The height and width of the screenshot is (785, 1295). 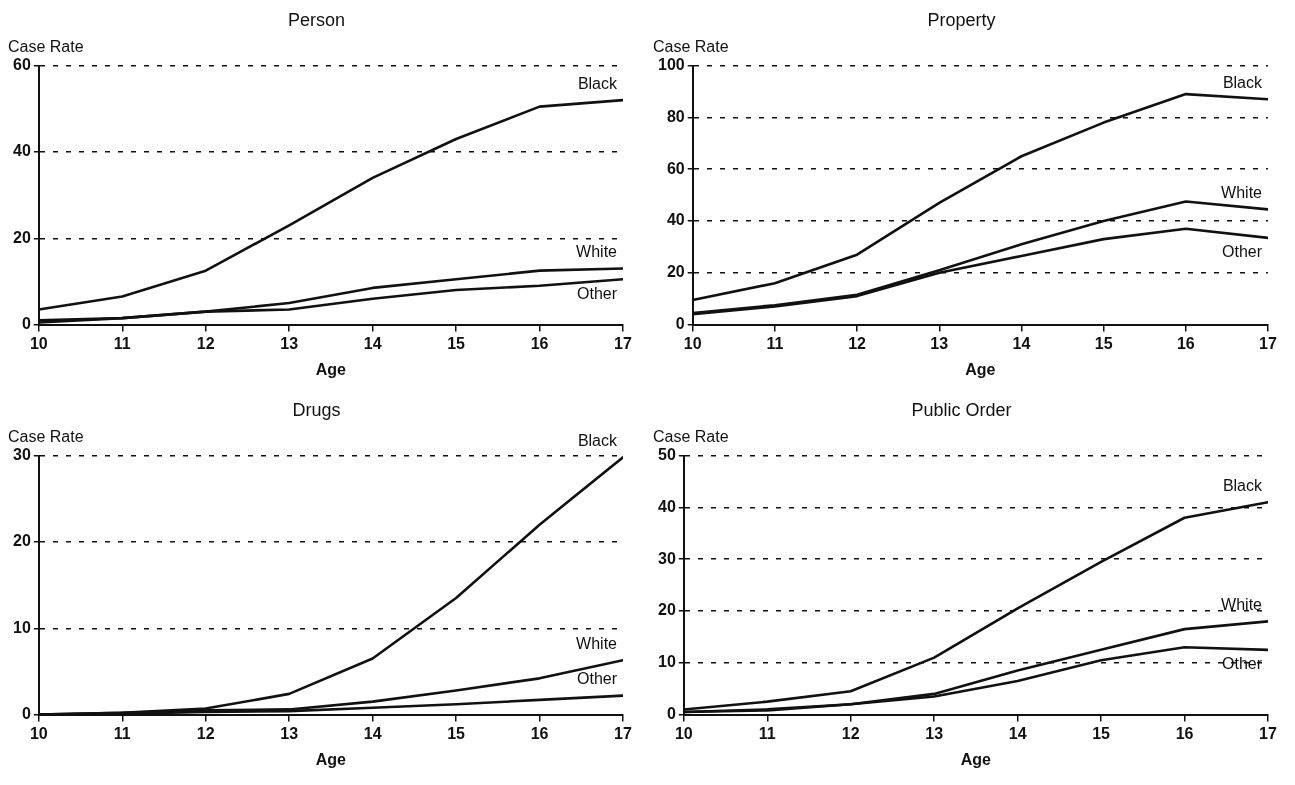 What do you see at coordinates (316, 409) in the screenshot?
I see `chart-title: Drugs` at bounding box center [316, 409].